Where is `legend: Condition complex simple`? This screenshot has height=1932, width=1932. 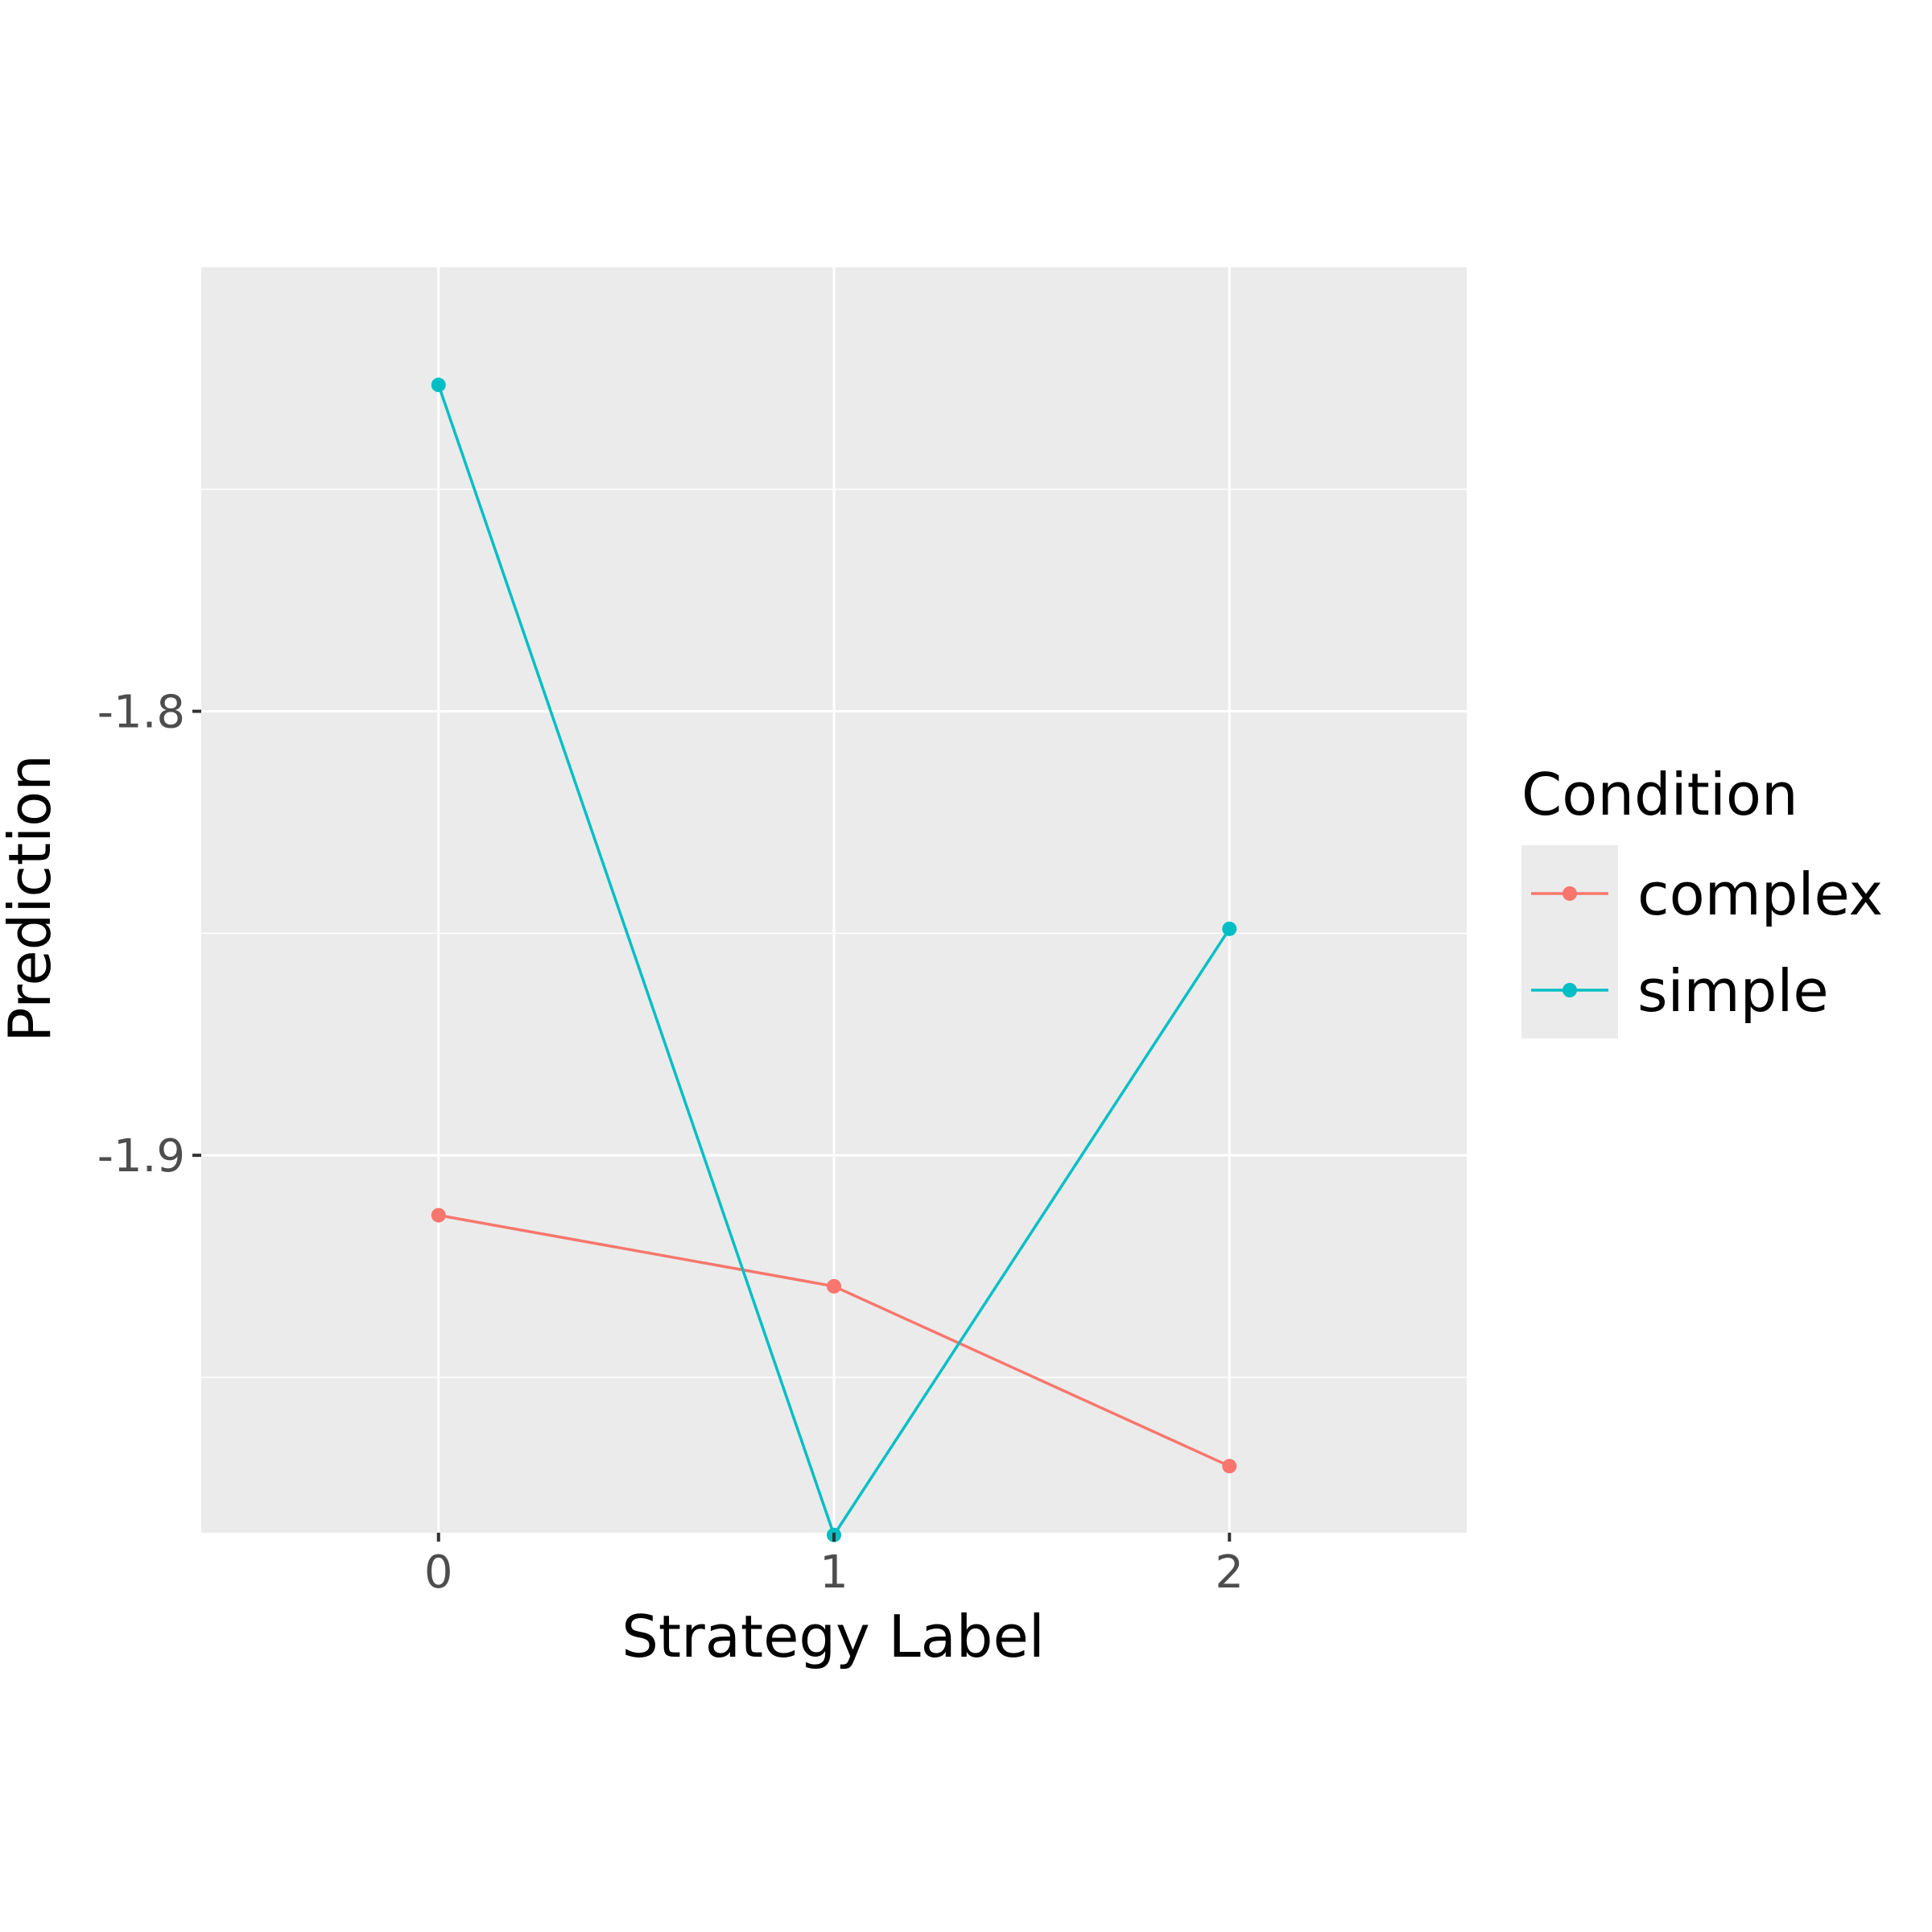 legend: Condition complex simple is located at coordinates (1702, 899).